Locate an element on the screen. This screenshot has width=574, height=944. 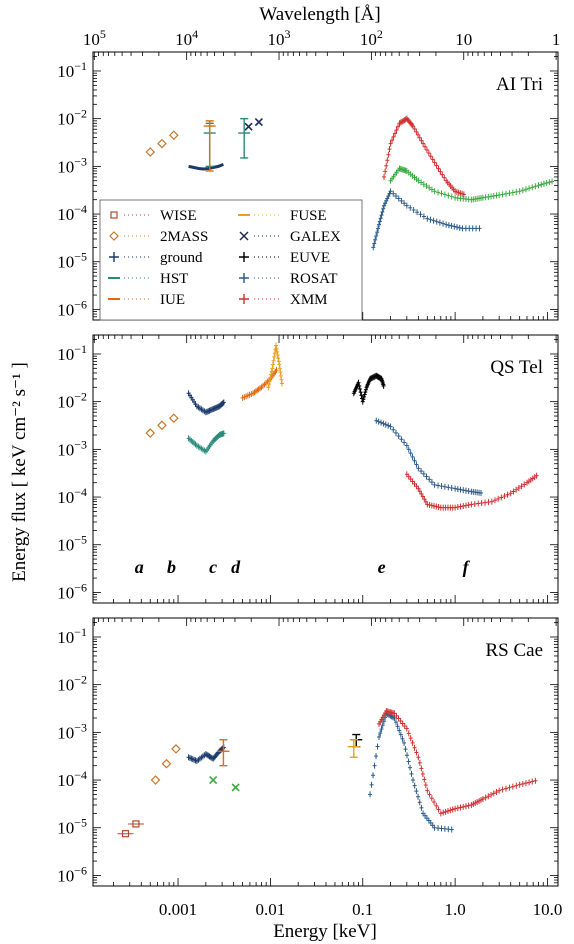
legend-label: FUSE is located at coordinates (308, 216).